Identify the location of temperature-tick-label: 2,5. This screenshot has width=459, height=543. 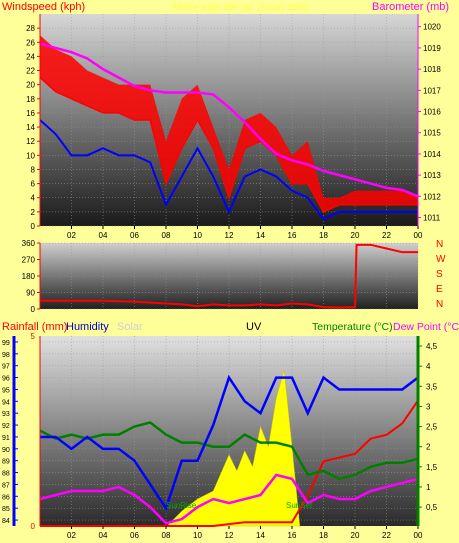
(432, 427).